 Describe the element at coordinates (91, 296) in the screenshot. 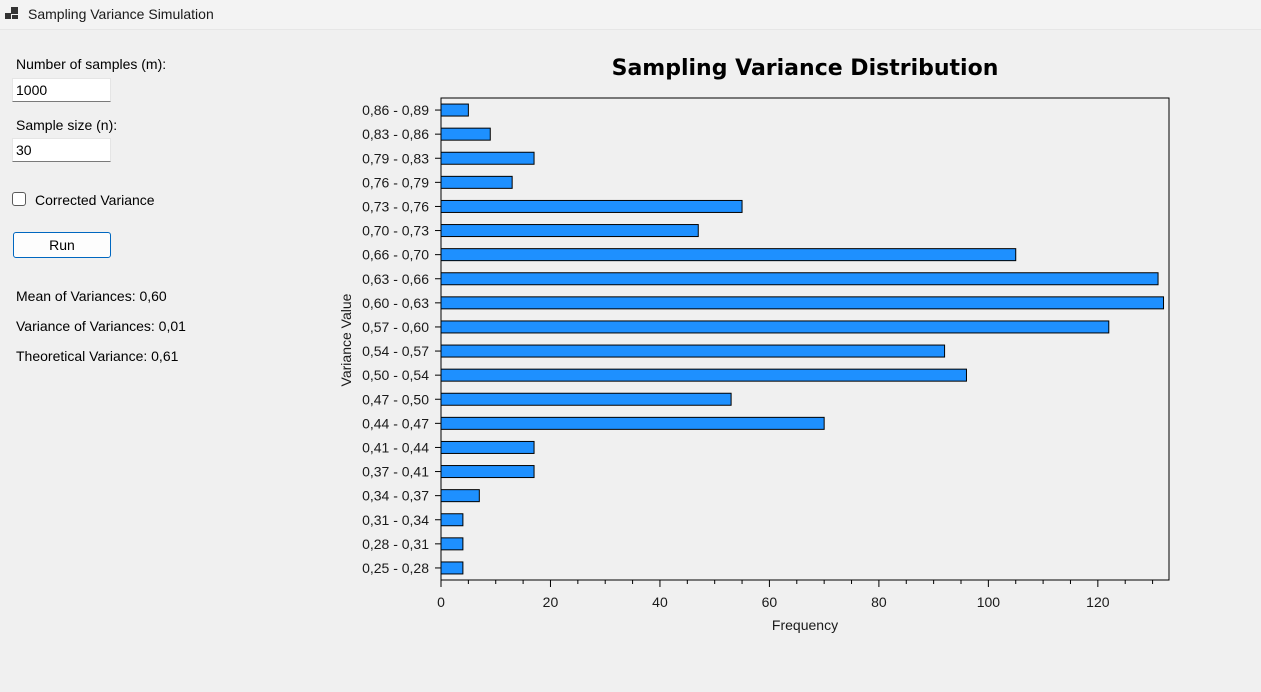

I see `mean-of-variances: Mean of Variances: 0,60` at that location.